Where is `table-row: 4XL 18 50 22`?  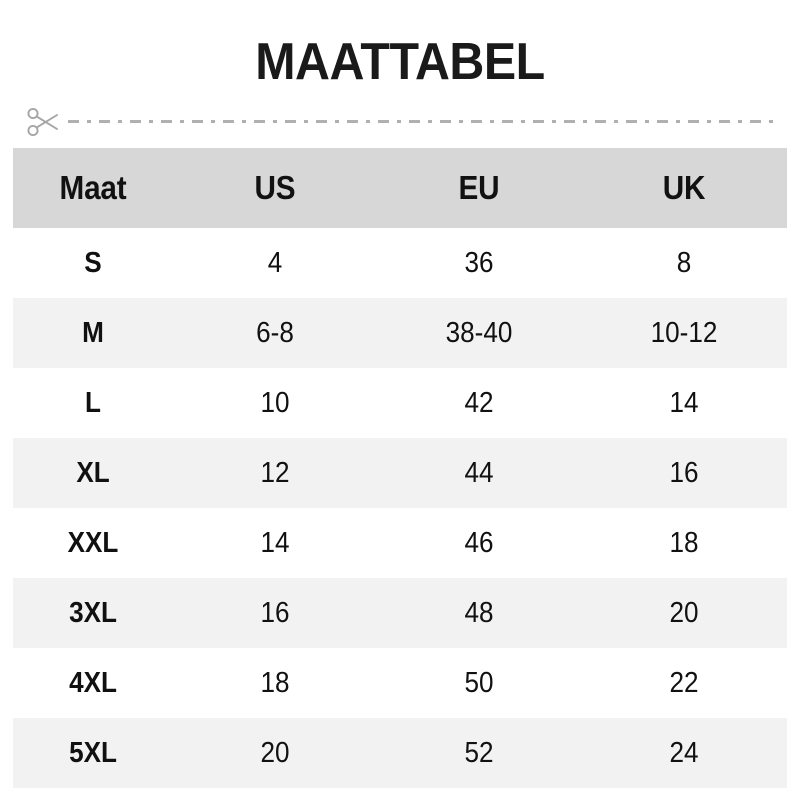
table-row: 4XL 18 50 22 is located at coordinates (400, 683).